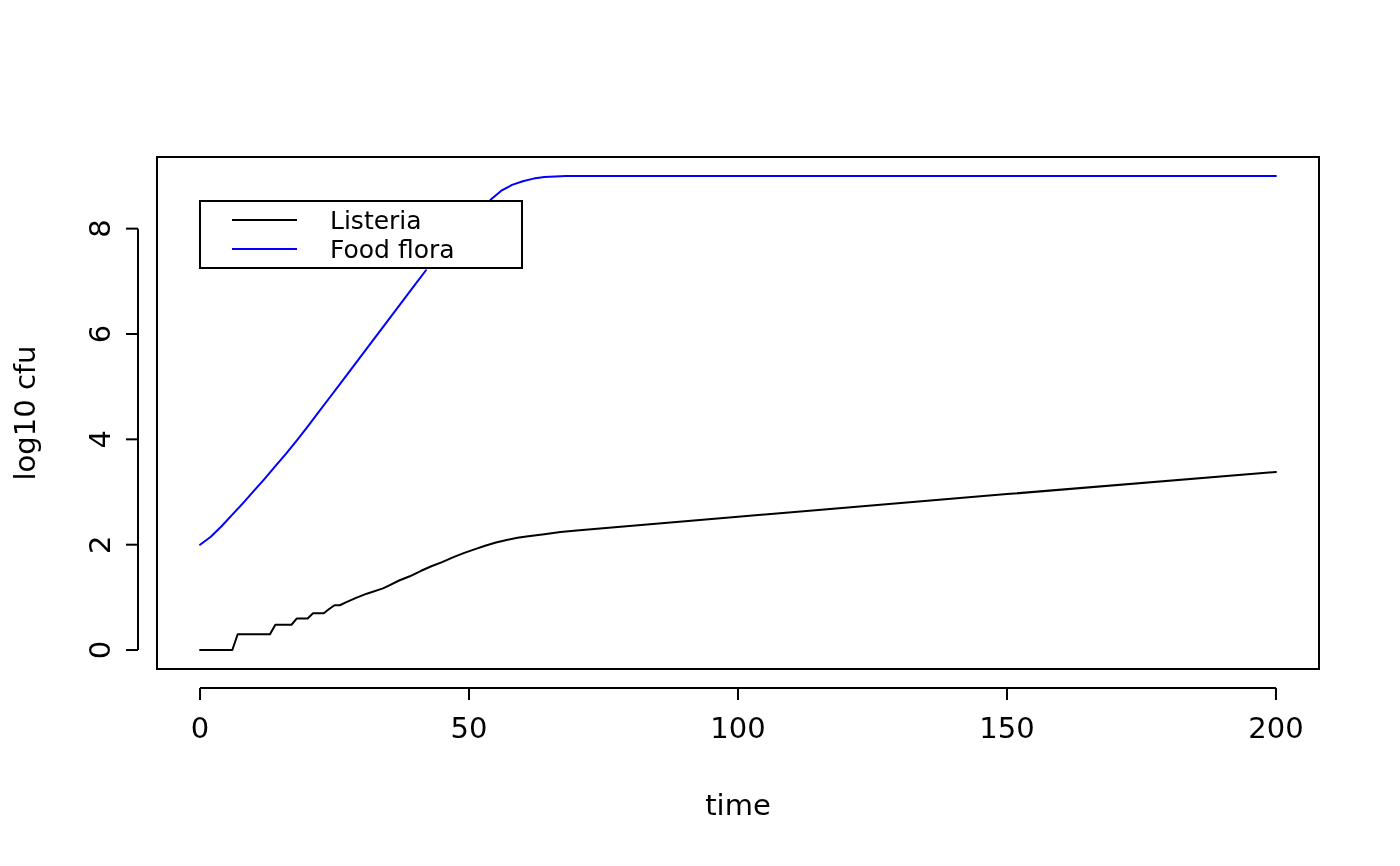 The width and height of the screenshot is (1400, 866). What do you see at coordinates (1276, 728) in the screenshot?
I see `x-tick-label: 200` at bounding box center [1276, 728].